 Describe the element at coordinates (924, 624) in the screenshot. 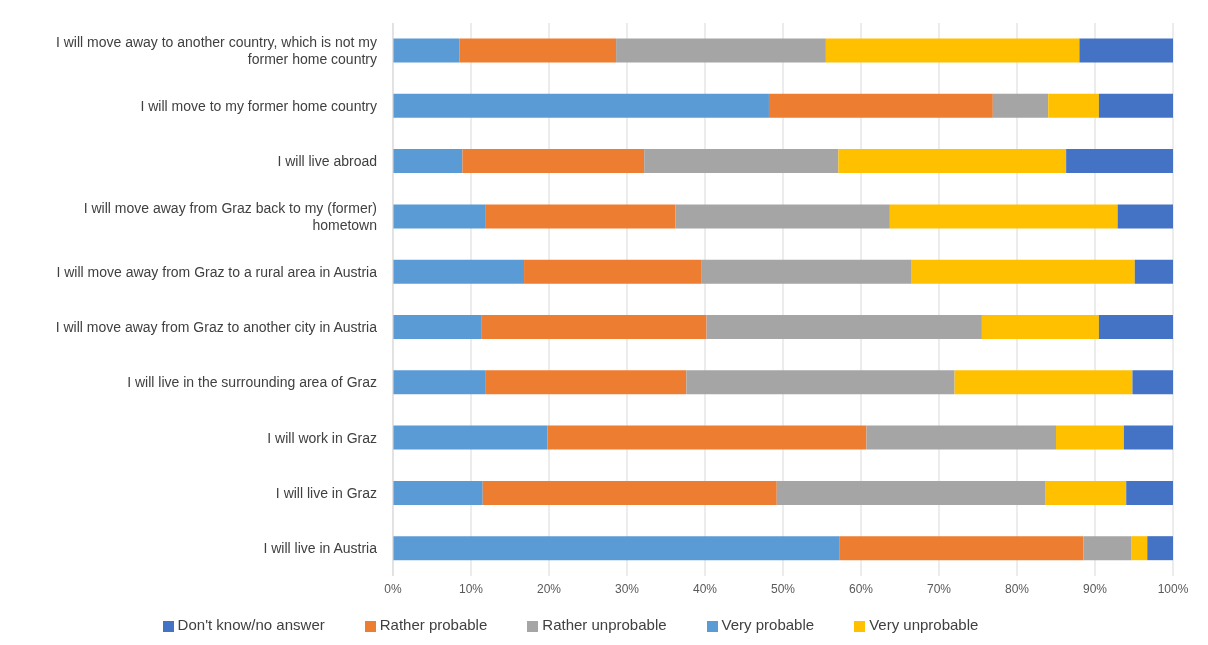

I see `legend-label: Very unprobable` at that location.